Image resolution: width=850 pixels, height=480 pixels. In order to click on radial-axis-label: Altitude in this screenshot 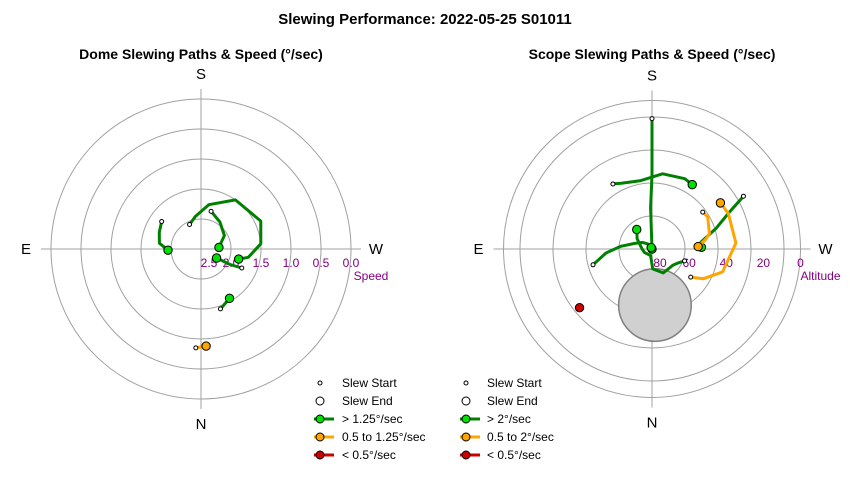, I will do `click(820, 276)`.